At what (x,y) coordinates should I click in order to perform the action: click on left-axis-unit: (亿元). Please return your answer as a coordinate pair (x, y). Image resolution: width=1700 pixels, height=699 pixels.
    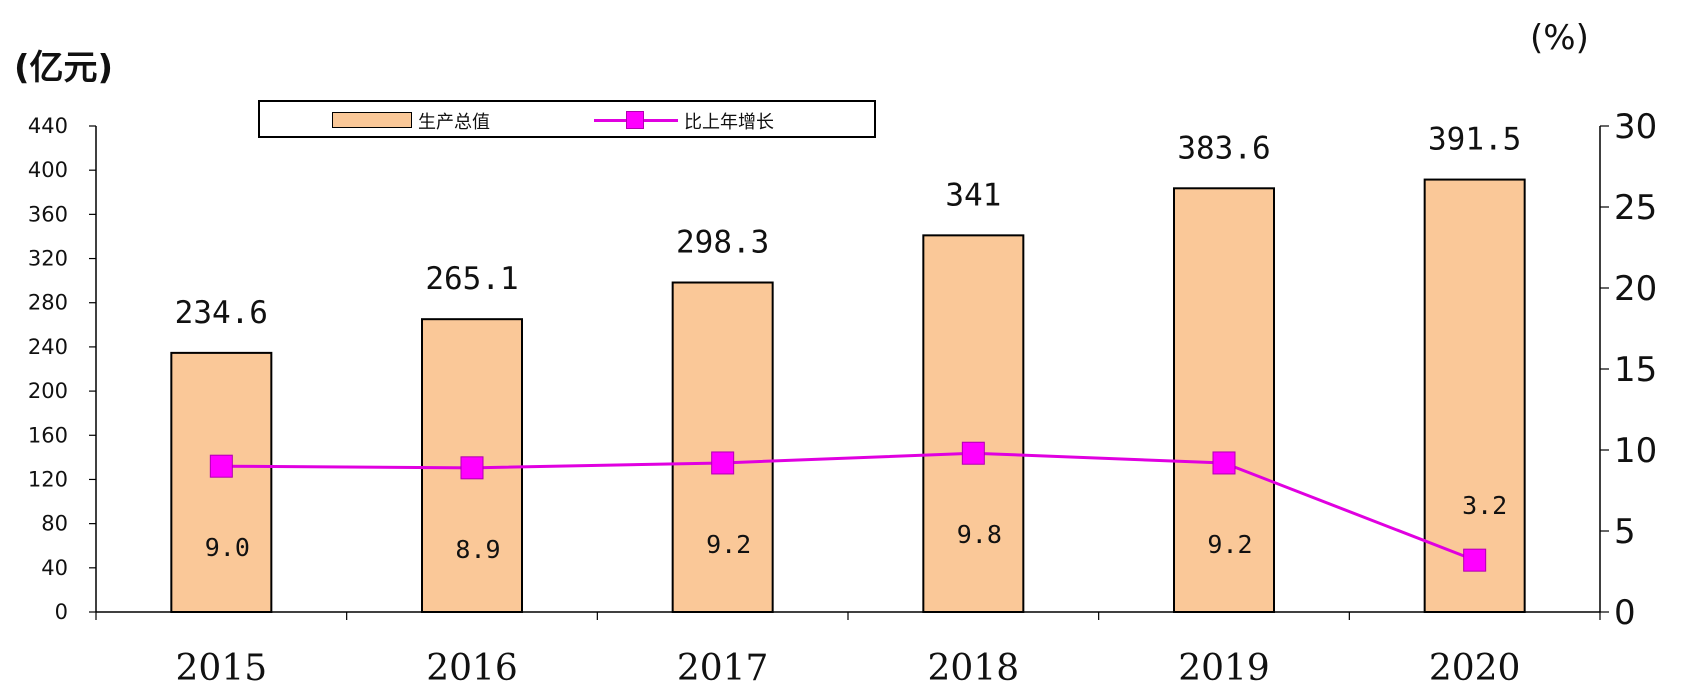
    Looking at the image, I should click on (64, 68).